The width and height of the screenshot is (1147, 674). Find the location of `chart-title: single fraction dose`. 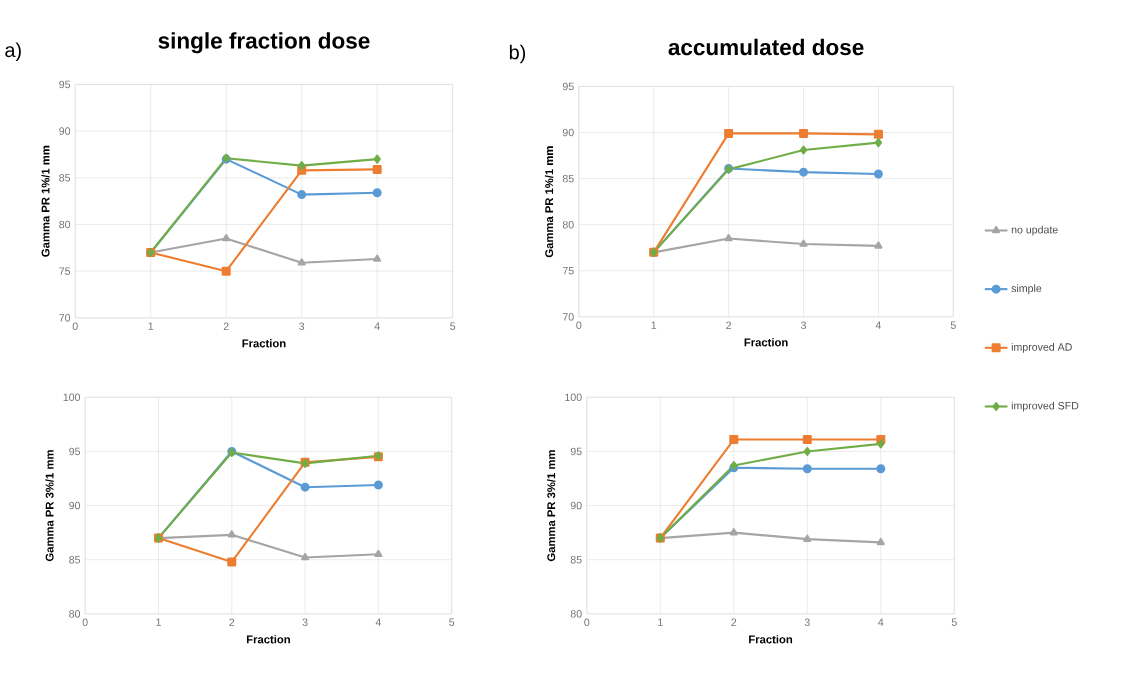

chart-title: single fraction dose is located at coordinates (264, 42).